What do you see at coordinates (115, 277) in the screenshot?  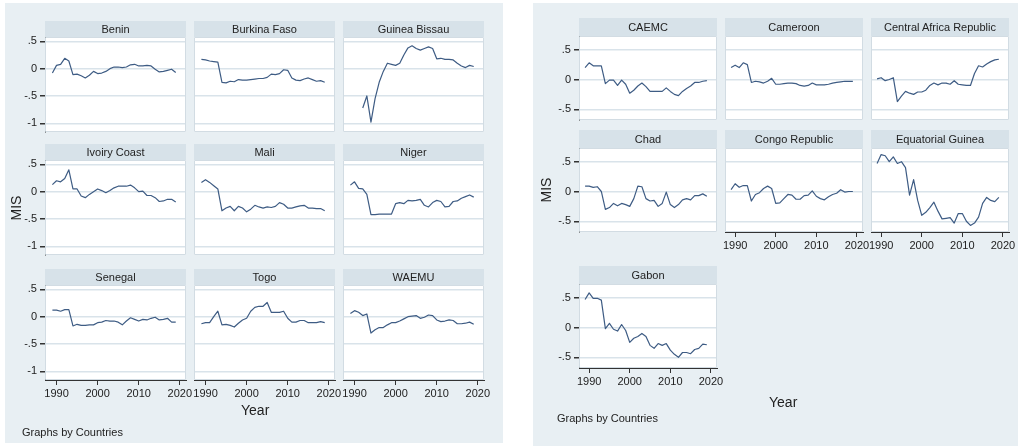 I see `chart-title: Senegal` at bounding box center [115, 277].